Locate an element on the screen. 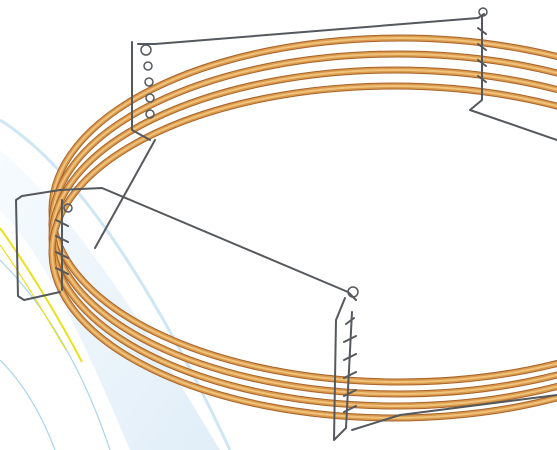  wire-support-front is located at coordinates (445, 363).